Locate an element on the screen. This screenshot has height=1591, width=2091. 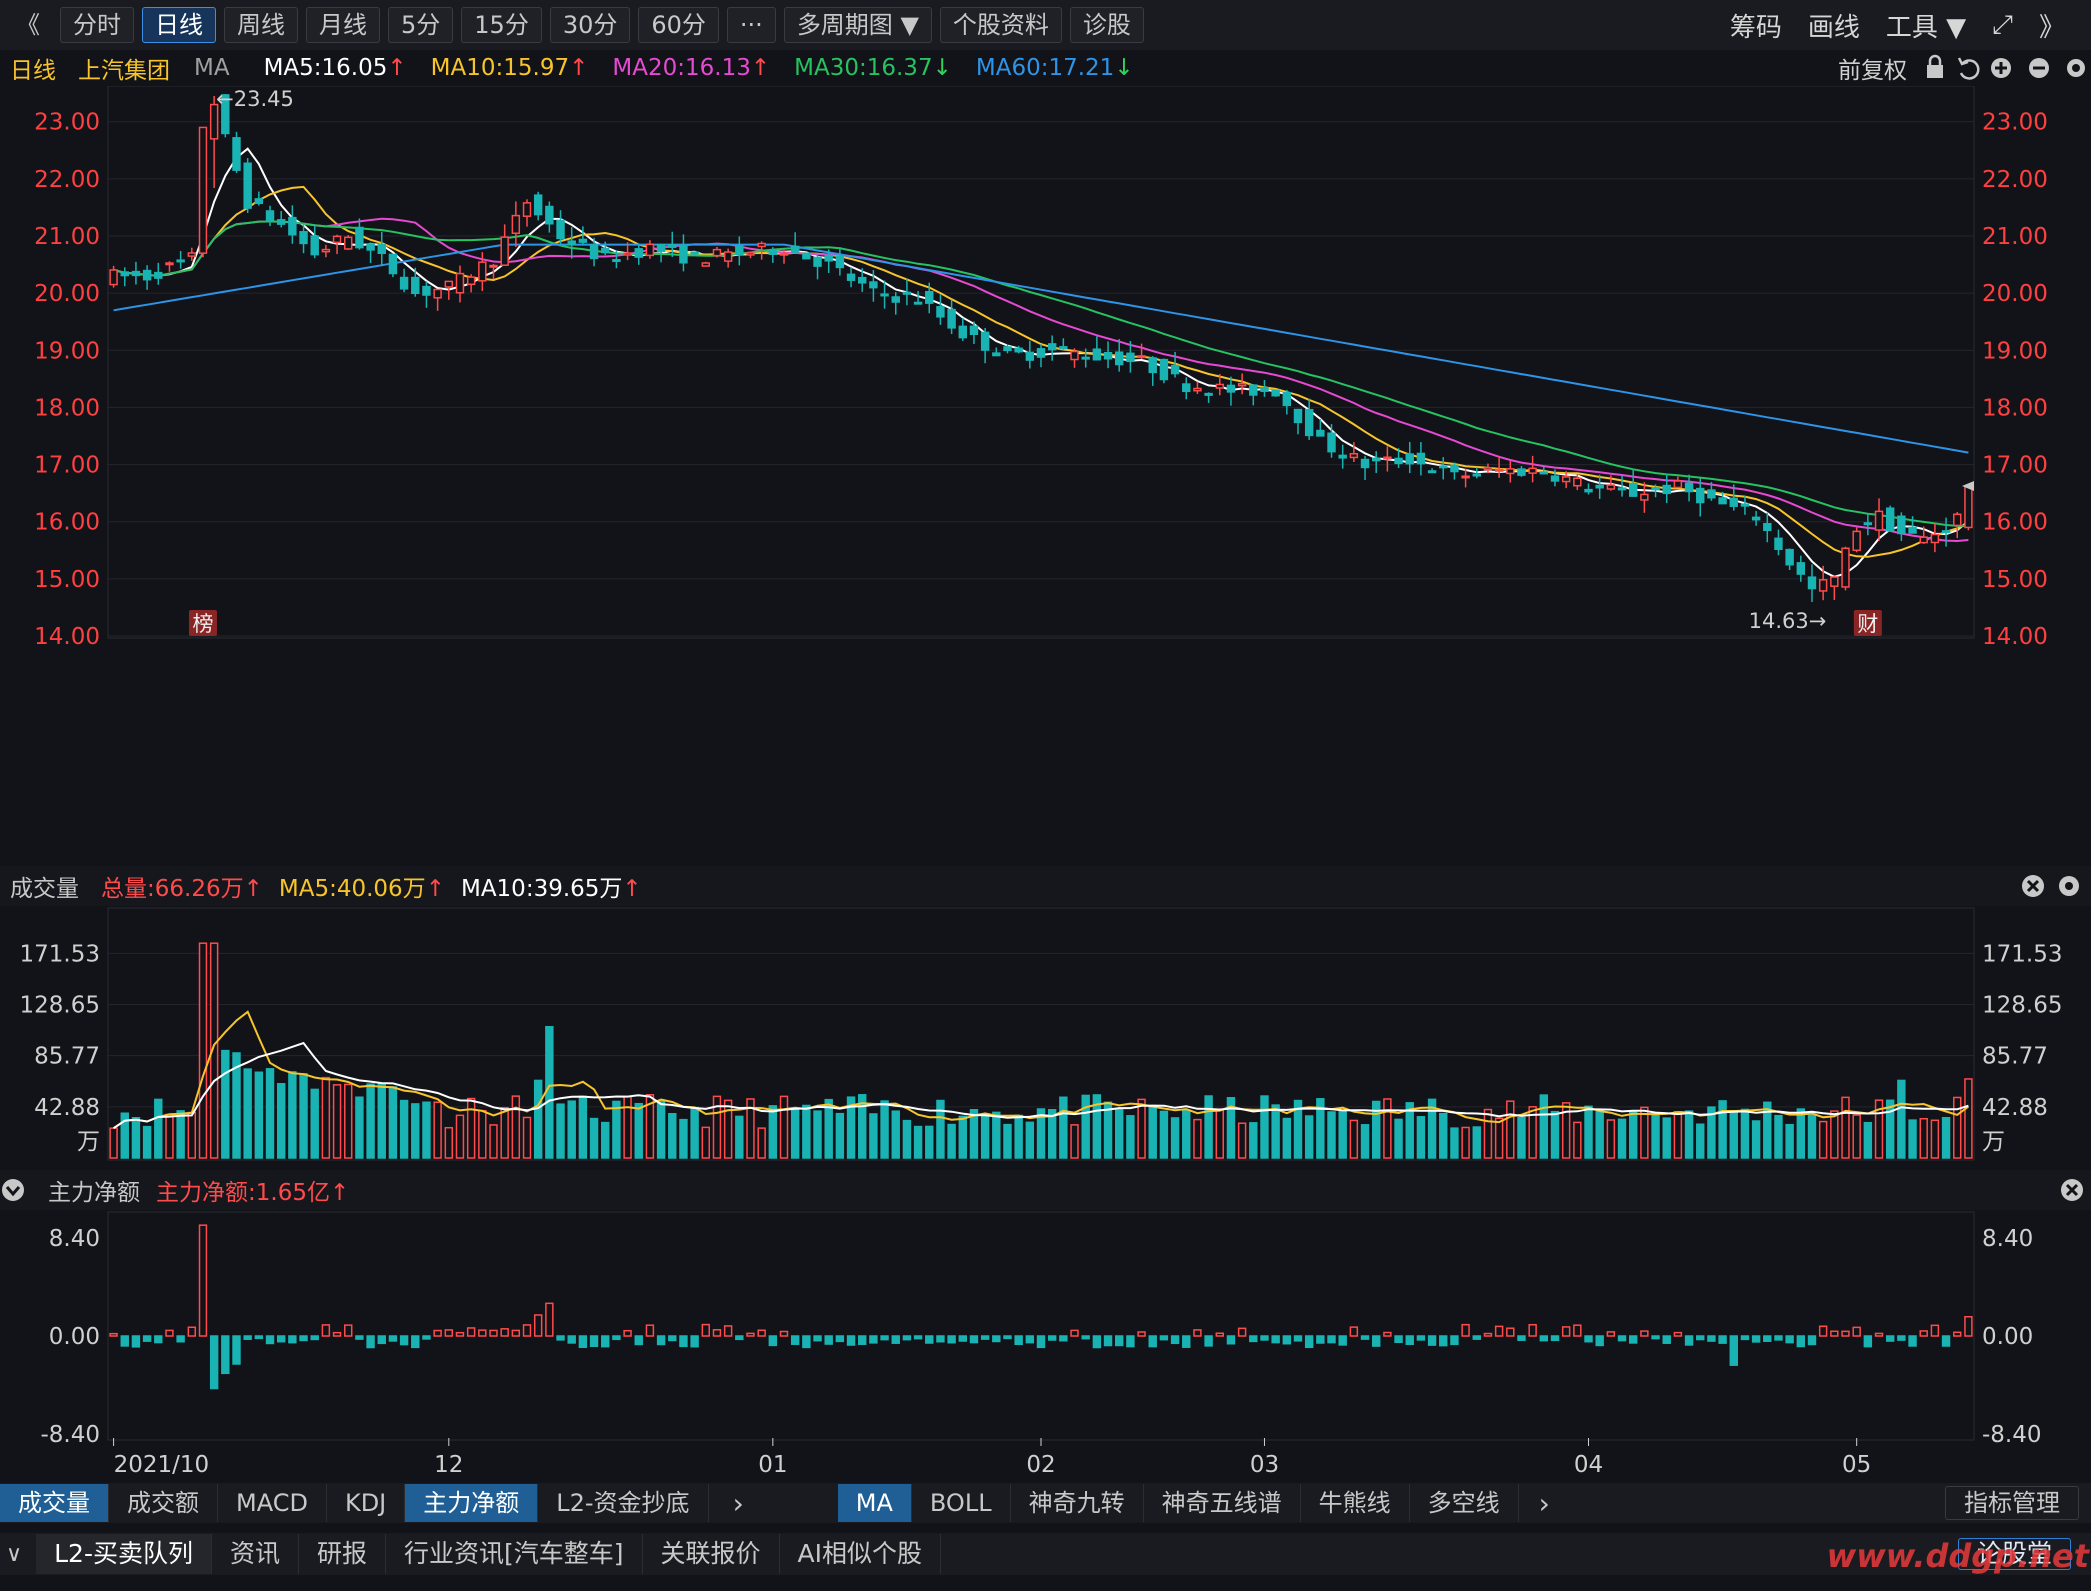
overlay-tab-0: MA is located at coordinates (874, 1503).